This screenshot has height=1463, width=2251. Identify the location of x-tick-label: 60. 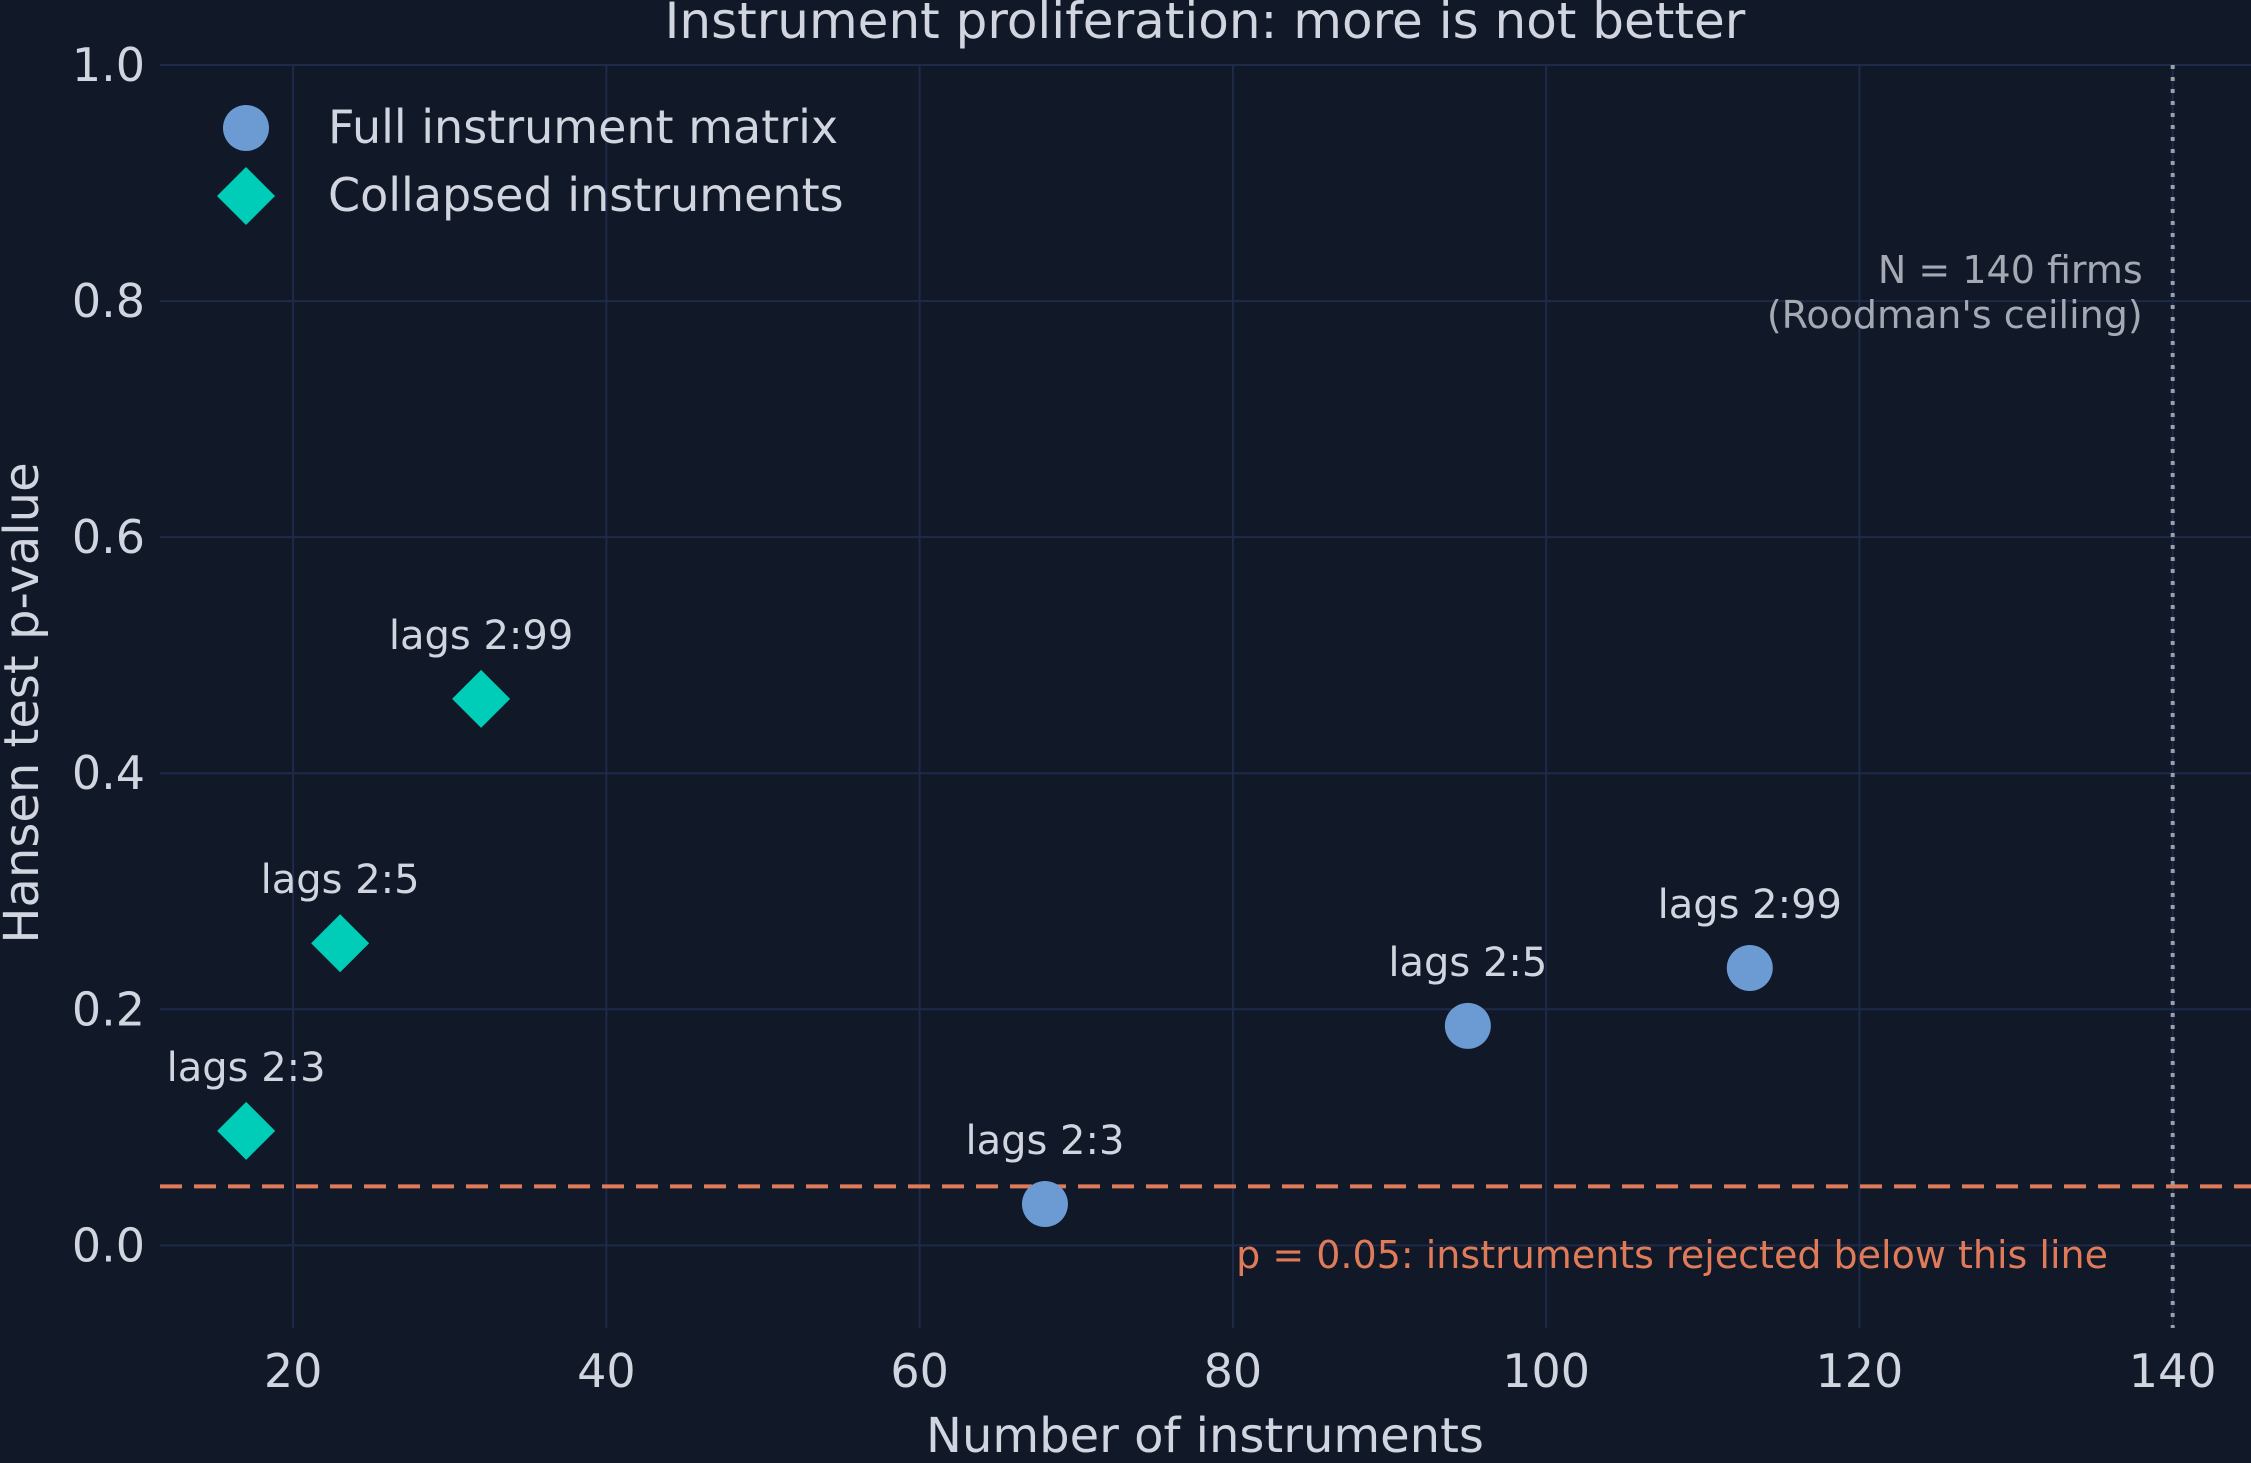
(919, 1371).